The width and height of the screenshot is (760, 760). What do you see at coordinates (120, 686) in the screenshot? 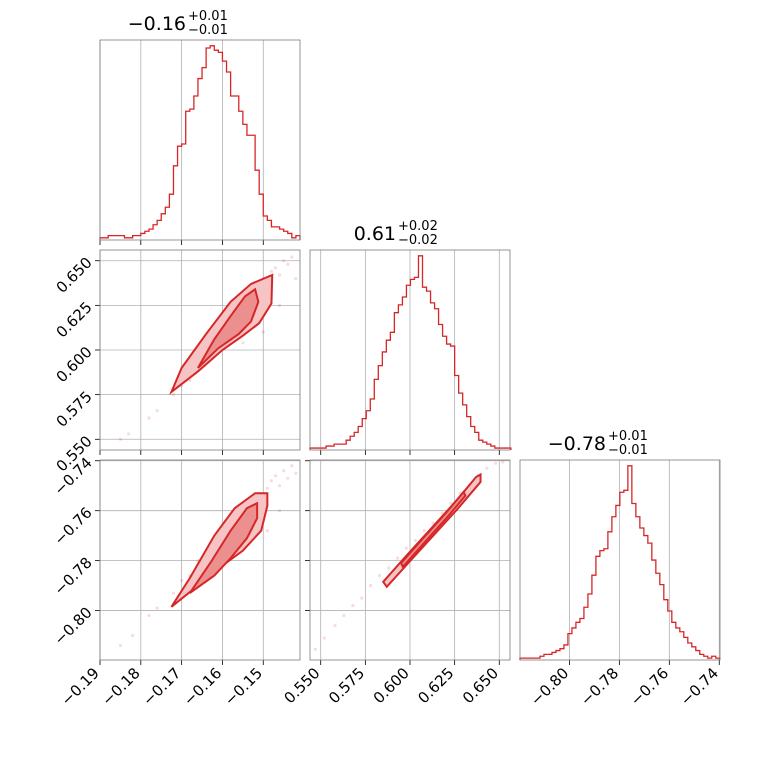
I see `tick-label-x-p1-1: −0.18` at bounding box center [120, 686].